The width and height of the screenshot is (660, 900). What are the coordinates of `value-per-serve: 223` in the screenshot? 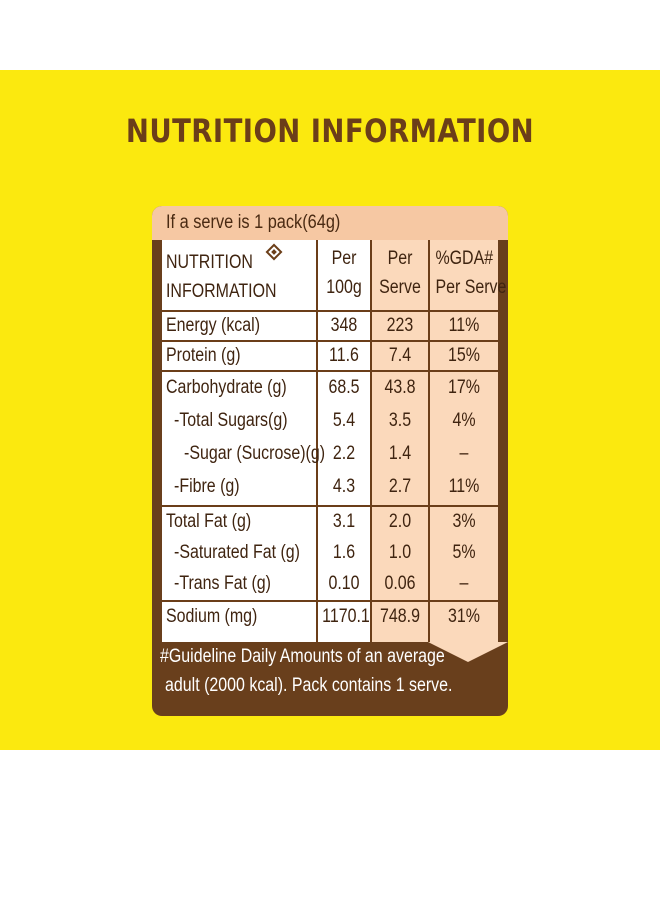 It's located at (400, 325).